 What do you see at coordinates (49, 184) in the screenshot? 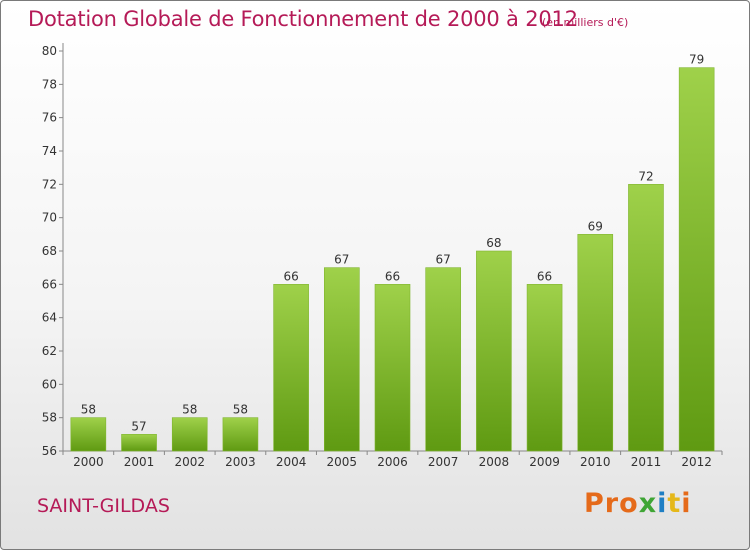
I see `y-tick-label: 72` at bounding box center [49, 184].